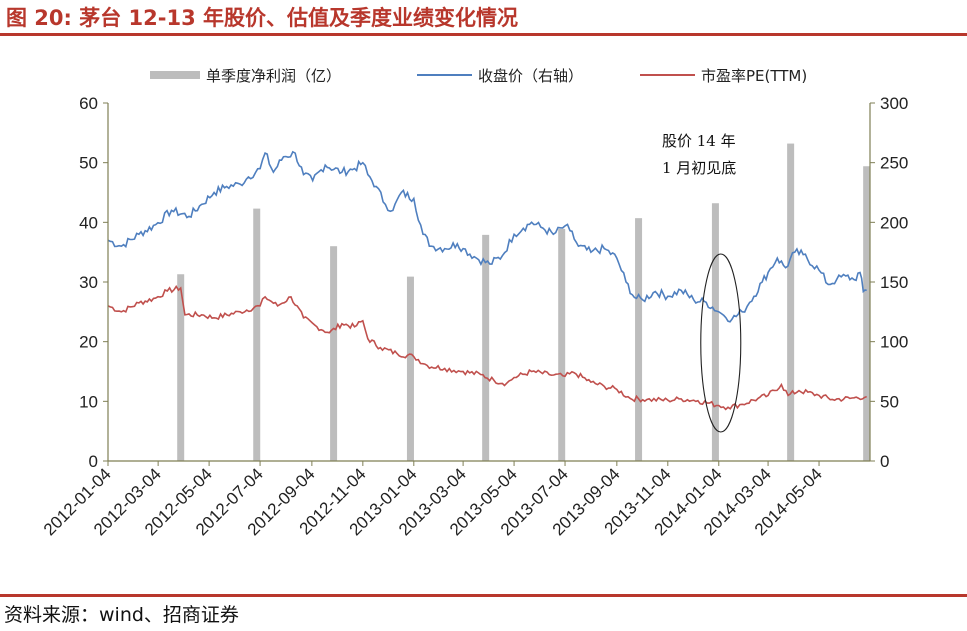  Describe the element at coordinates (894, 163) in the screenshot. I see `y2-tick-label: 250` at that location.